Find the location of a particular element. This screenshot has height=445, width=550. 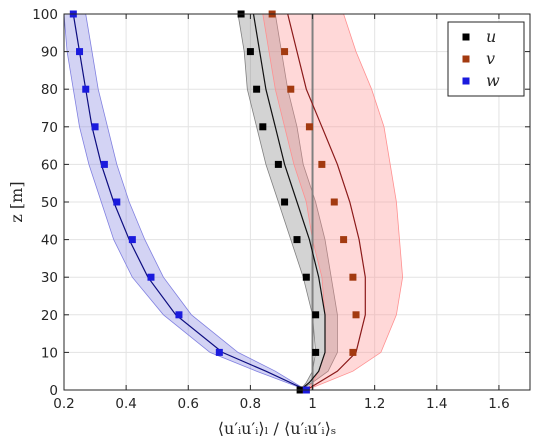

y-tick-label-1: 10 is located at coordinates (49, 353).